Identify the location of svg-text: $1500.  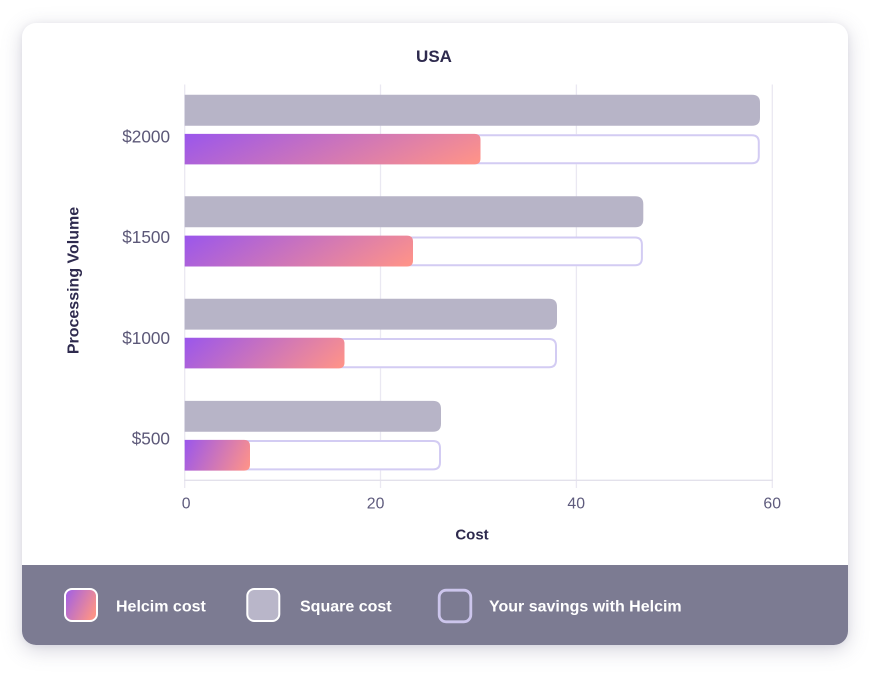
(146, 237).